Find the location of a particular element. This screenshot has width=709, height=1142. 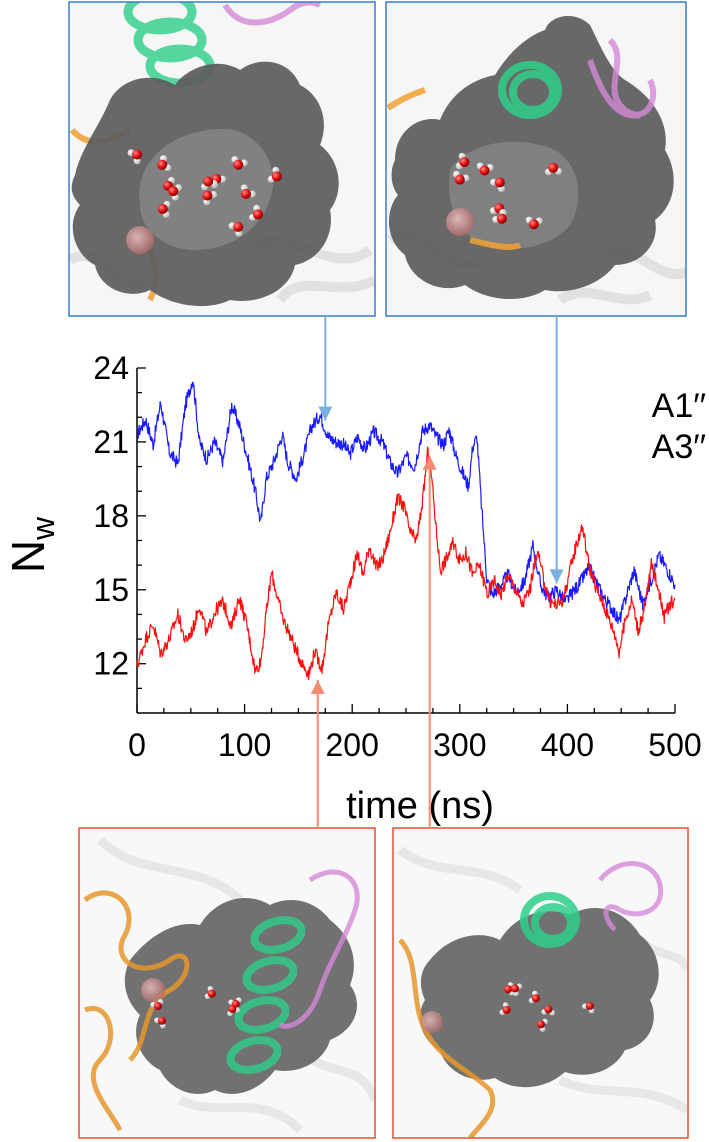

y-ticks: 12 15 18 21 24 is located at coordinates (119, 520).